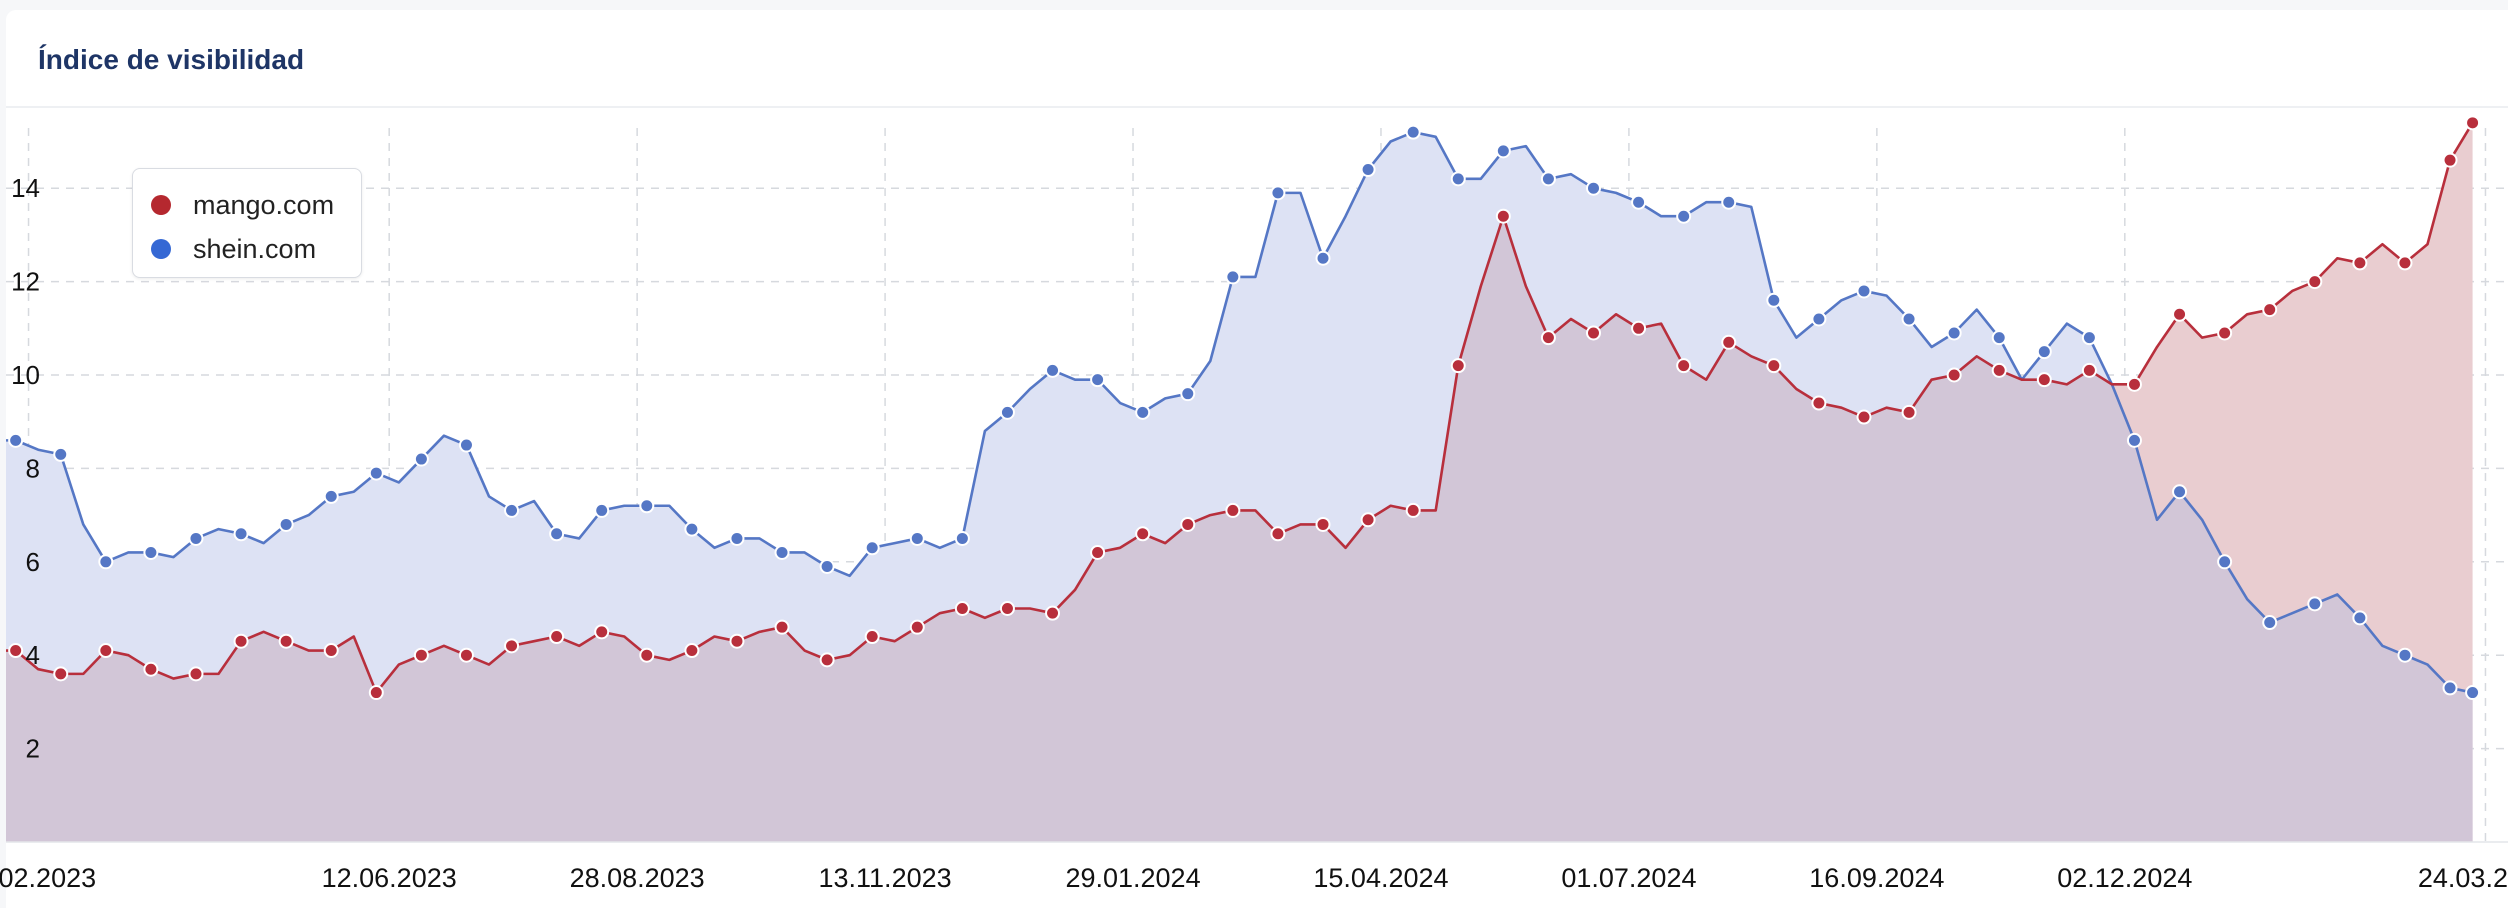 The height and width of the screenshot is (908, 2508). I want to click on card-title: Índice de visibilidad, so click(171, 59).